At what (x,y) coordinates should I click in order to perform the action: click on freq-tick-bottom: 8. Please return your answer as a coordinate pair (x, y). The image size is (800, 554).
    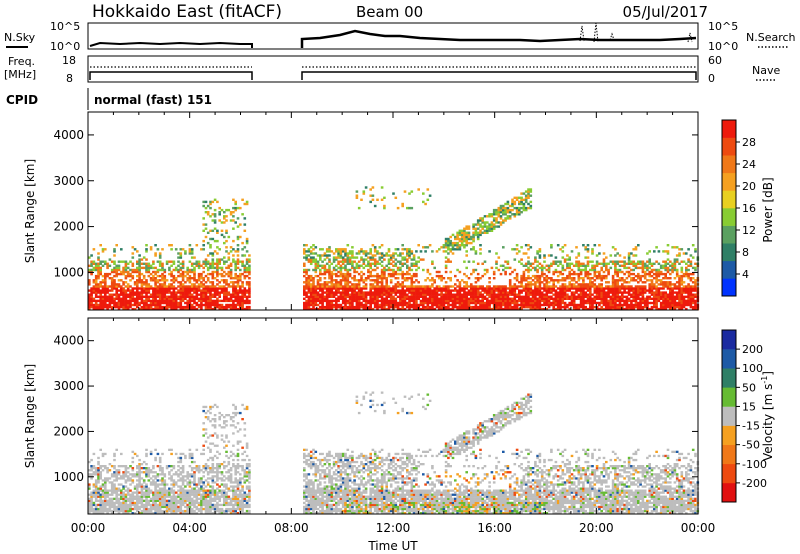
    Looking at the image, I should click on (69, 78).